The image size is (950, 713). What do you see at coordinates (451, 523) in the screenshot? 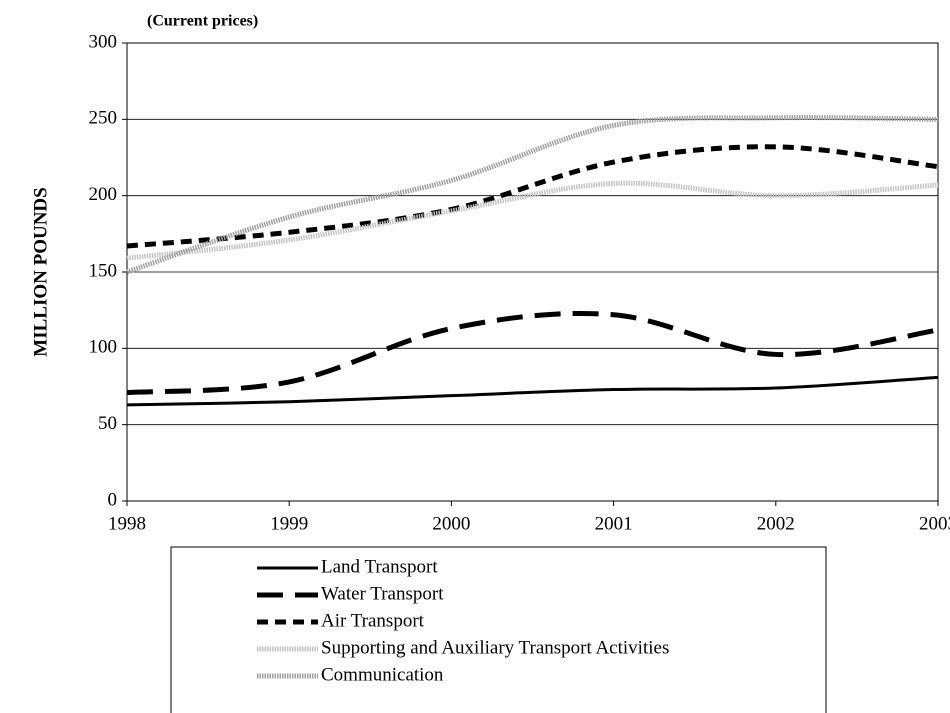
I see `x-tick-label: 2000` at bounding box center [451, 523].